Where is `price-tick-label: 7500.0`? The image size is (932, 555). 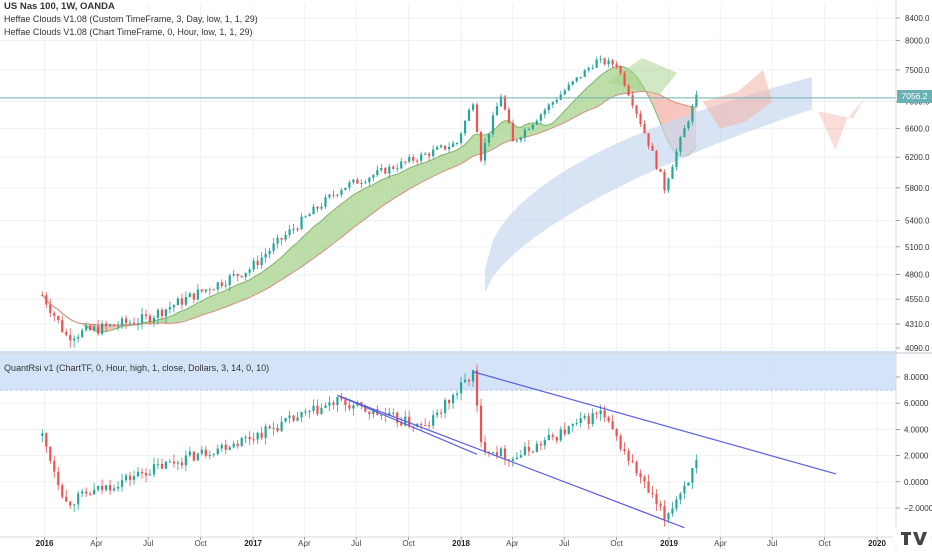 price-tick-label: 7500.0 is located at coordinates (917, 70).